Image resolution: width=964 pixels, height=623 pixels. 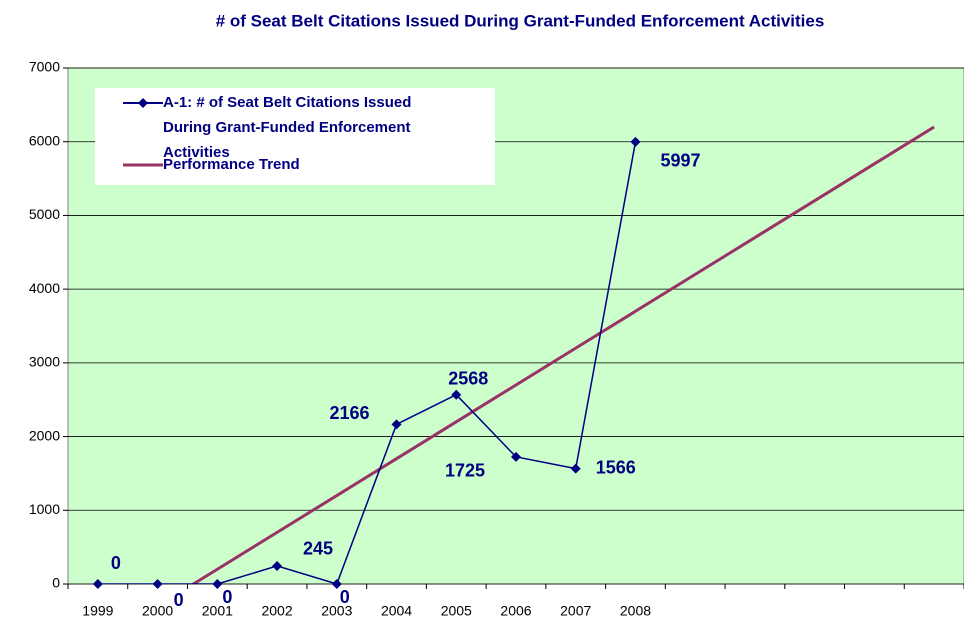 I want to click on x-tick-label: 2005, so click(x=456, y=611).